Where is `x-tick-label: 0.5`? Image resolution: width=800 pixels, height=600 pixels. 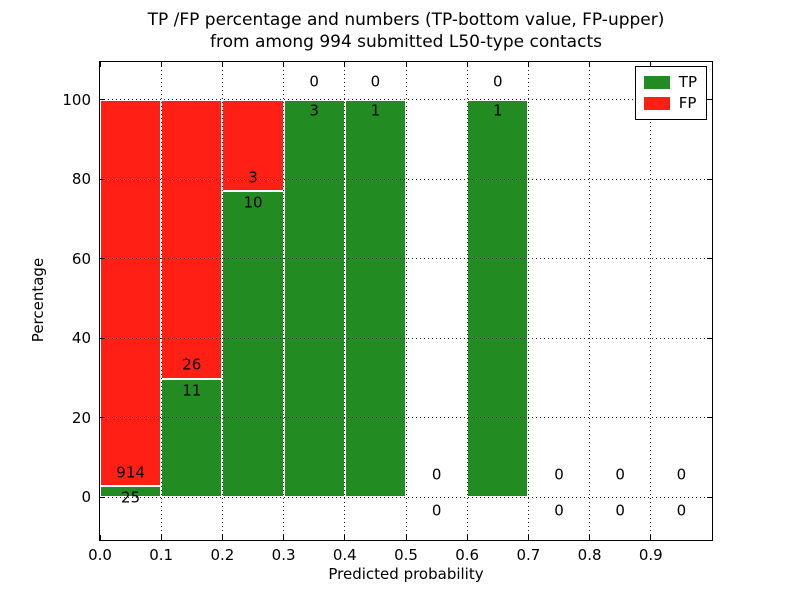 x-tick-label: 0.5 is located at coordinates (406, 555).